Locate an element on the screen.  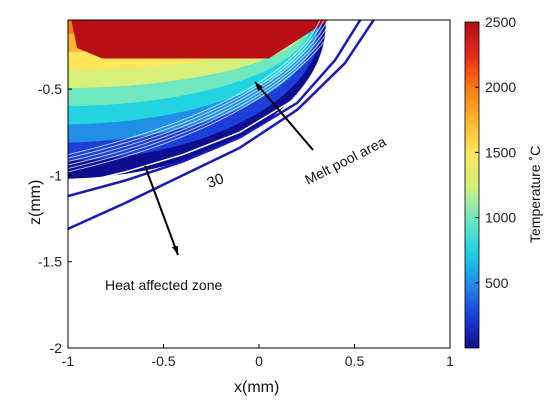
melt-pool-region is located at coordinates (200, 39).